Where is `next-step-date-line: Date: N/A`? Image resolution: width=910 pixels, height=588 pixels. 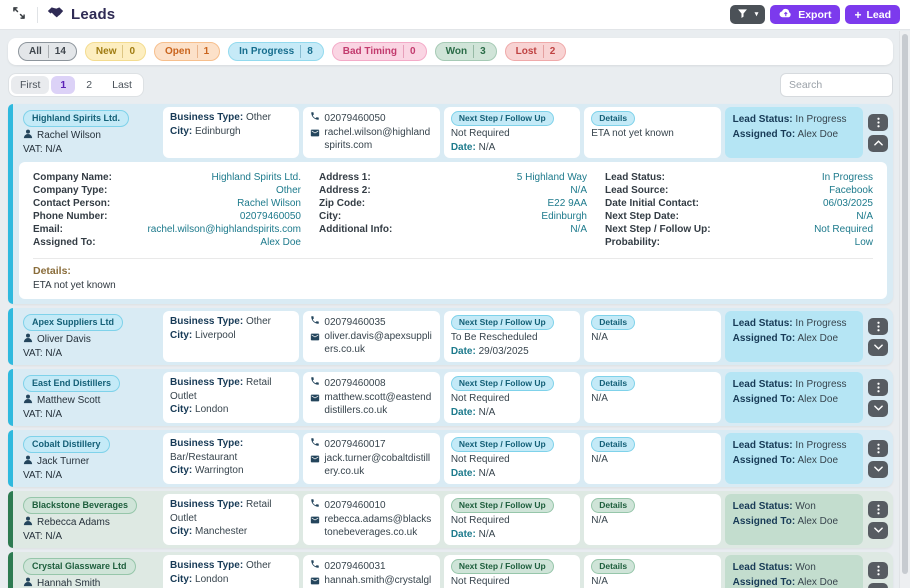
next-step-date-line: Date: N/A is located at coordinates (512, 148).